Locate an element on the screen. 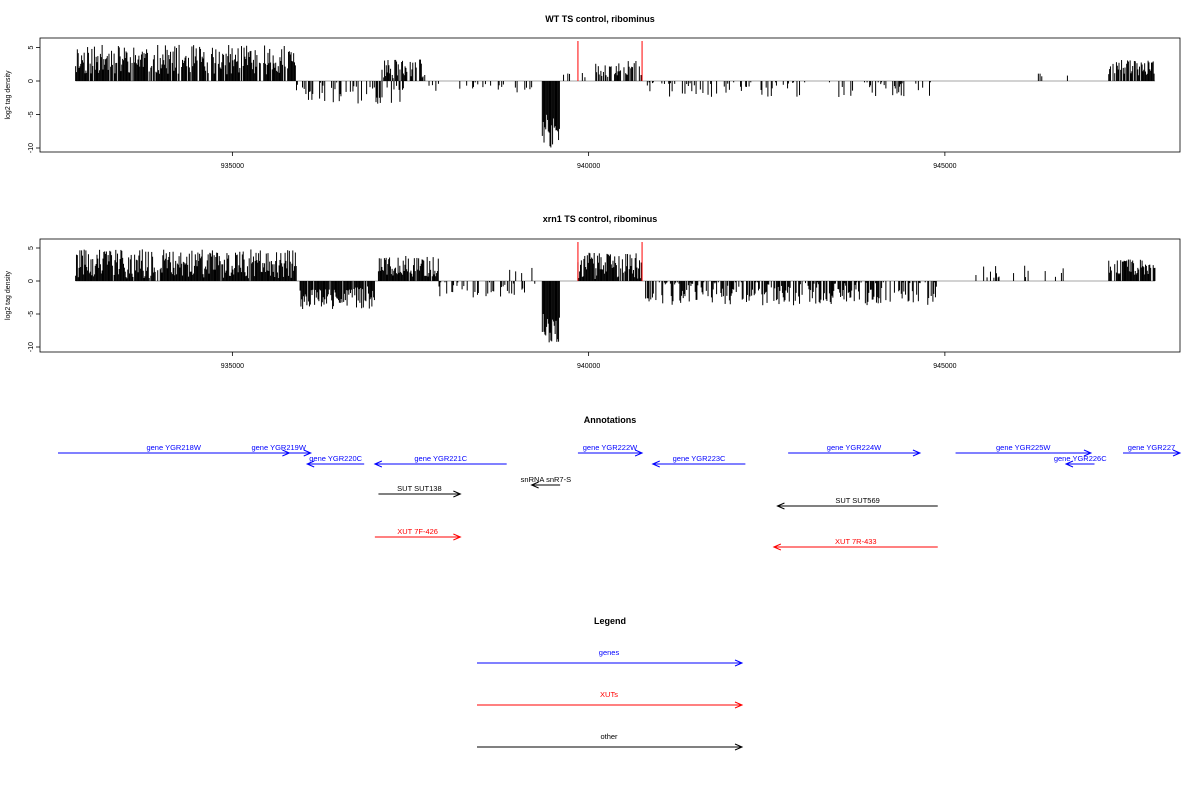 The width and height of the screenshot is (1200, 800). annotation-feature: gene YGR221C is located at coordinates (440, 461).